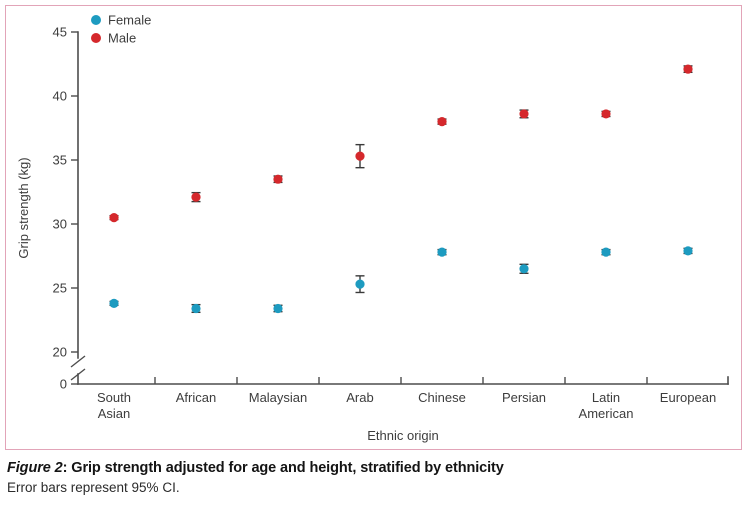 Image resolution: width=750 pixels, height=512 pixels. What do you see at coordinates (360, 156) in the screenshot?
I see `data-point-male-arab` at bounding box center [360, 156].